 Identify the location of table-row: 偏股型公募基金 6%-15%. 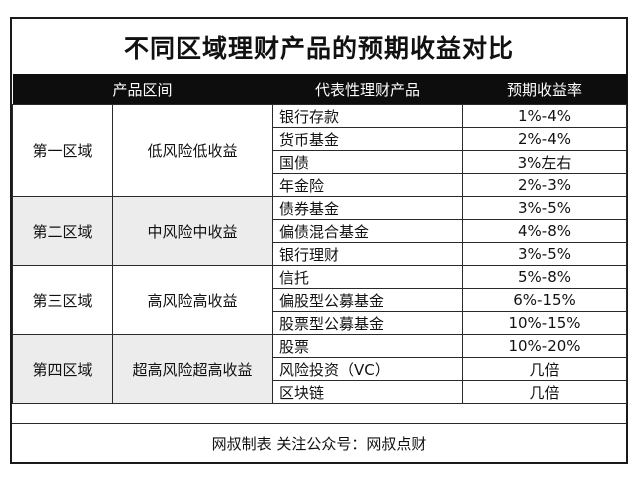
(320, 300).